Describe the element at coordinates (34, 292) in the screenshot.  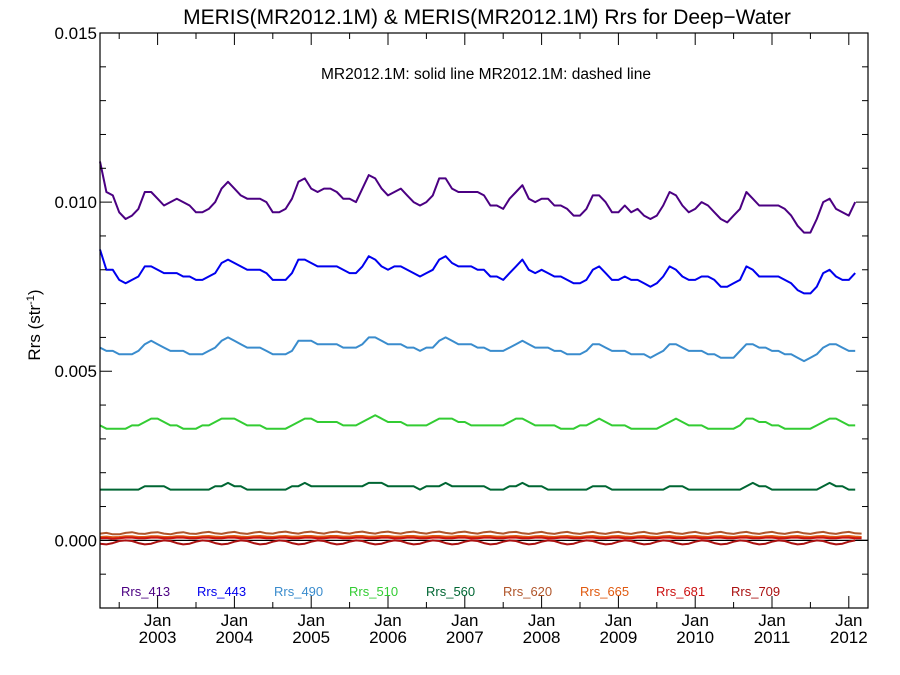
I see `y-axis-label-close: )` at that location.